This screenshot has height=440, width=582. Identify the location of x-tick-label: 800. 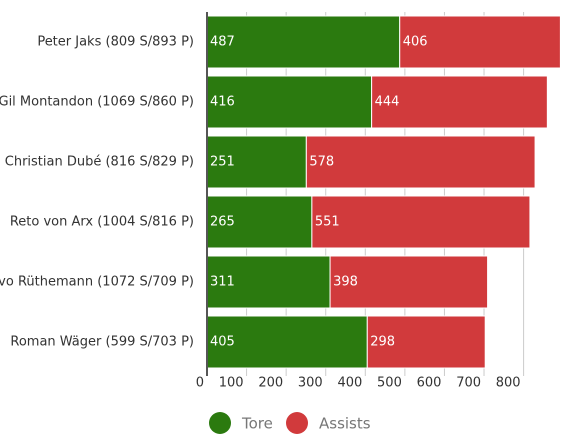
(508, 383).